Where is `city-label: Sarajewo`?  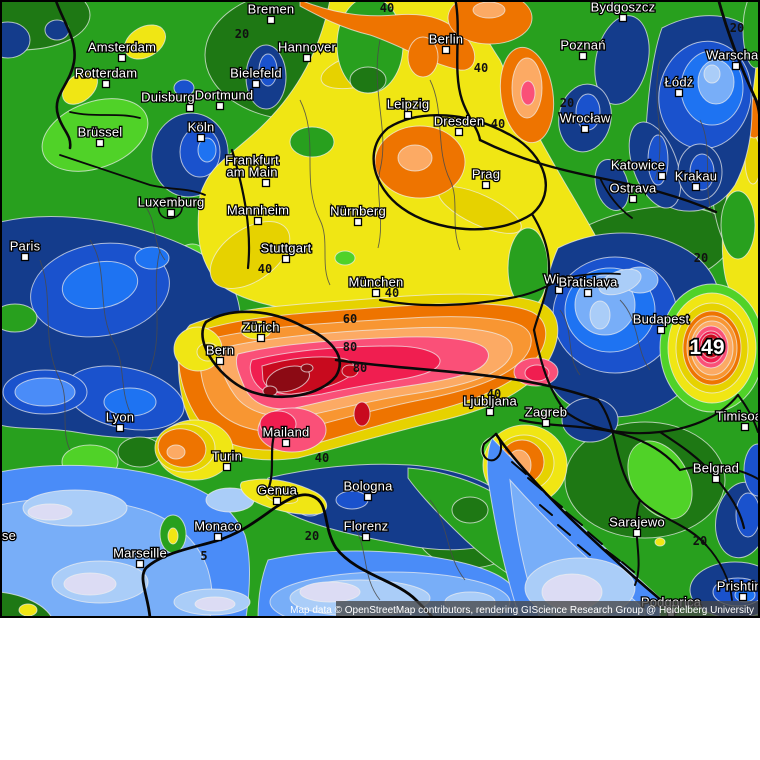
city-label: Sarajewo is located at coordinates (637, 522).